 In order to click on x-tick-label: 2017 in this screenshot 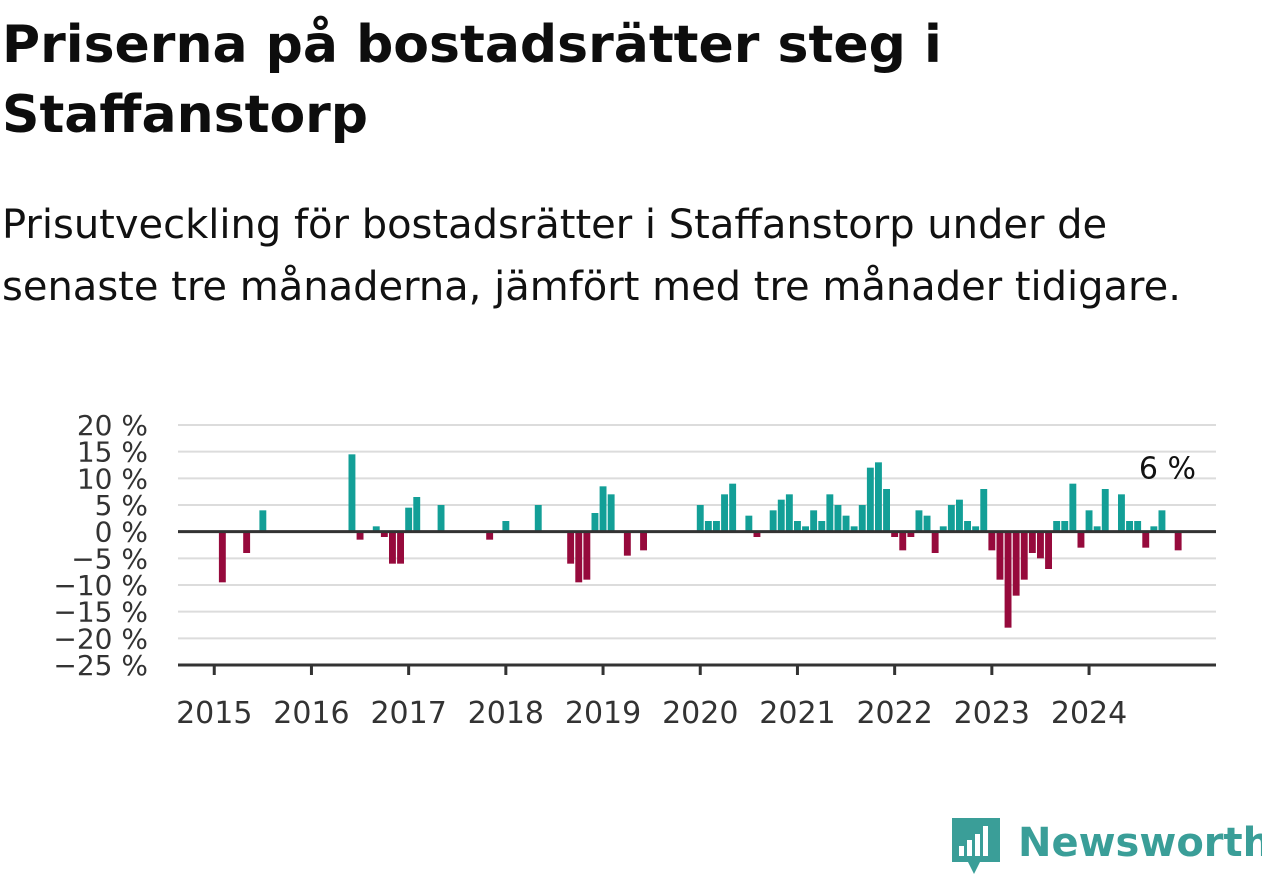, I will do `click(408, 713)`.